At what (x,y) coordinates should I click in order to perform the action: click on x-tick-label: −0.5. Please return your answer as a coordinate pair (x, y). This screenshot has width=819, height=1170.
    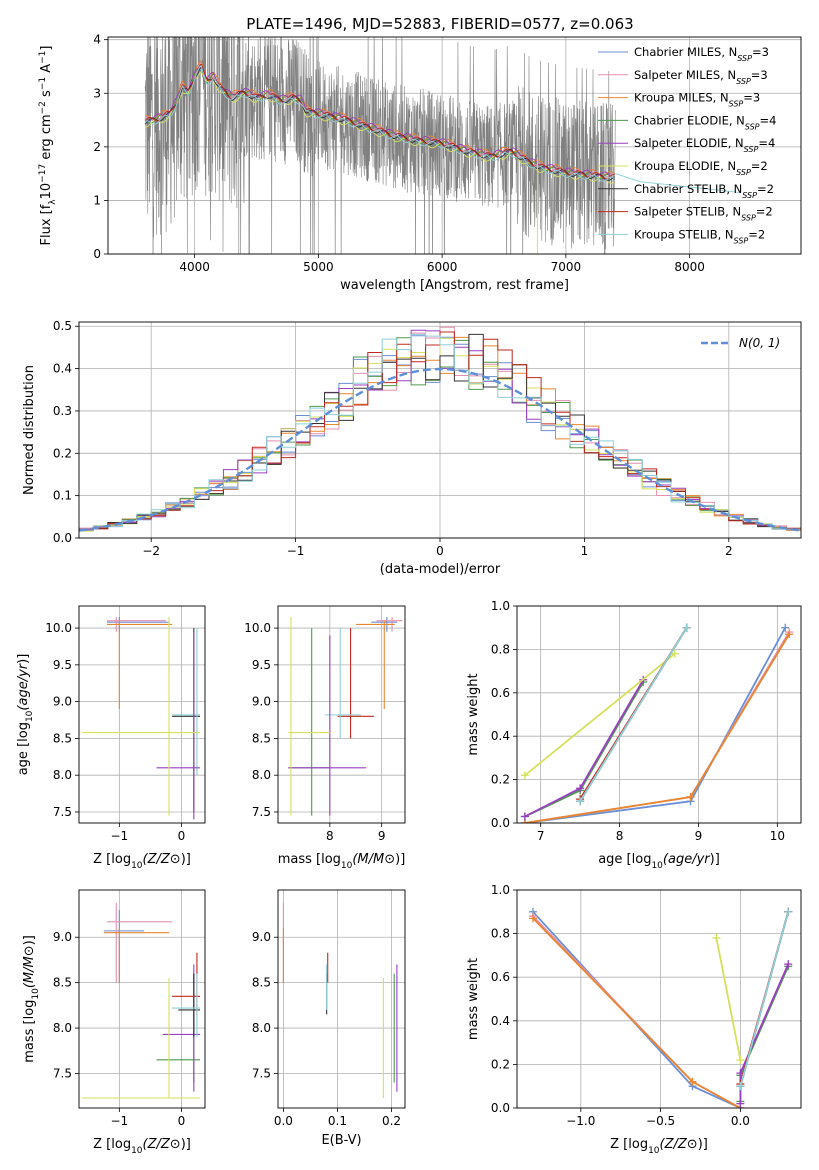
    Looking at the image, I should click on (660, 1121).